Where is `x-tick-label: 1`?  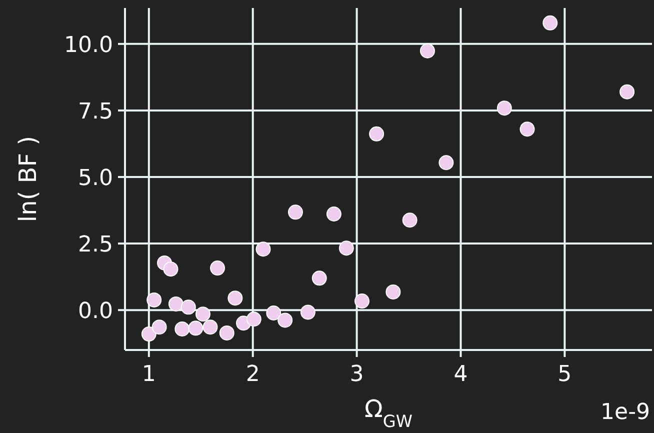
x-tick-label: 1 is located at coordinates (149, 374).